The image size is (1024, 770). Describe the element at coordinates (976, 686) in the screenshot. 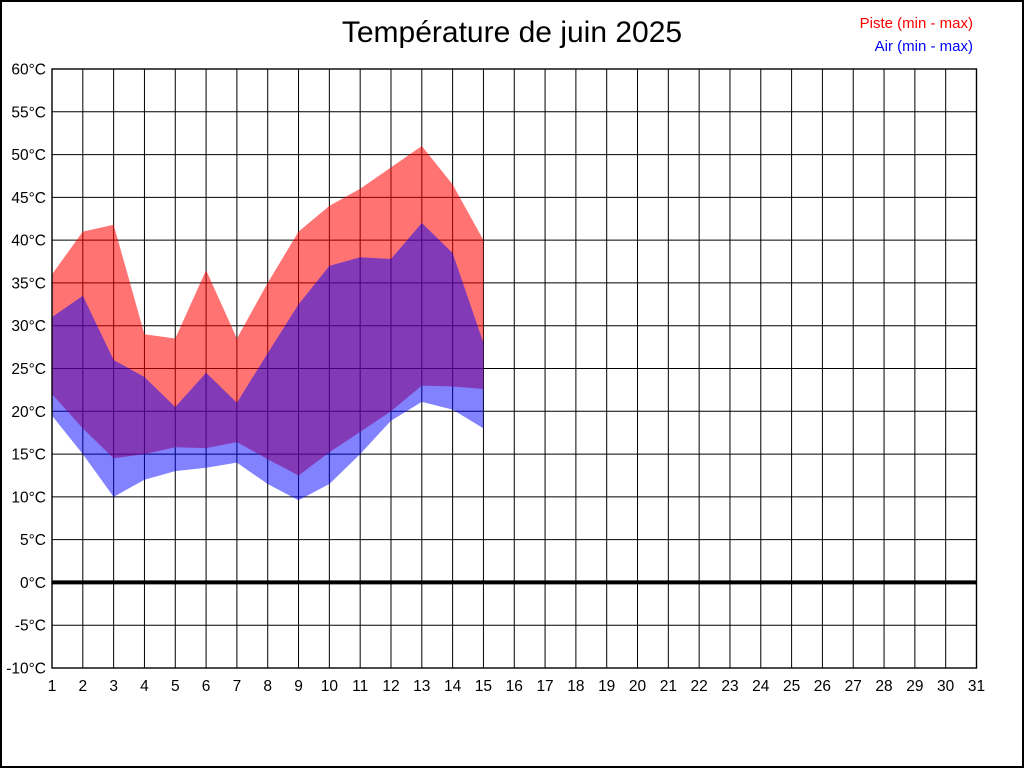

I see `x-axis-label: 31` at that location.